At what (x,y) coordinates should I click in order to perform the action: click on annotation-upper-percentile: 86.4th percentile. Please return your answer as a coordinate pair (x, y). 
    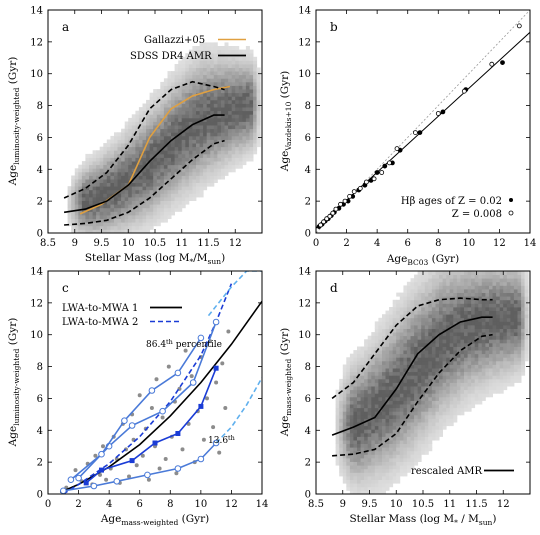
    Looking at the image, I should click on (184, 344).